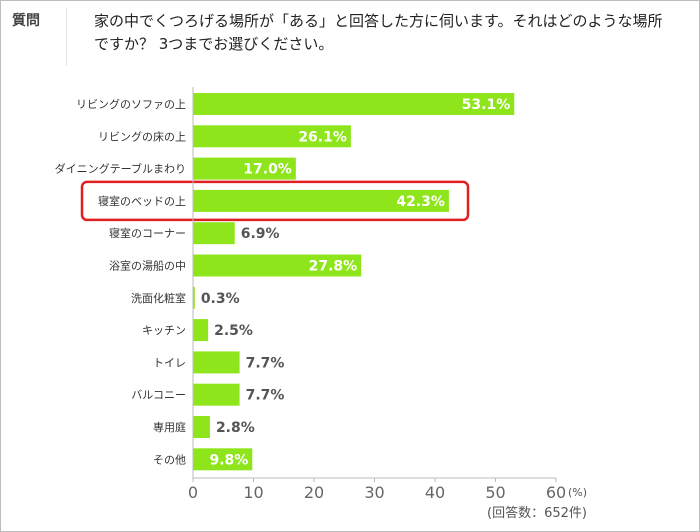 Image resolution: width=700 pixels, height=532 pixels. What do you see at coordinates (158, 395) in the screenshot?
I see `category-label: バルコニー` at bounding box center [158, 395].